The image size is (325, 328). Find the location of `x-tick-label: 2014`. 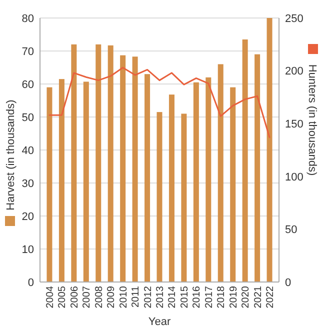

x-tick-label: 2014 is located at coordinates (172, 297).